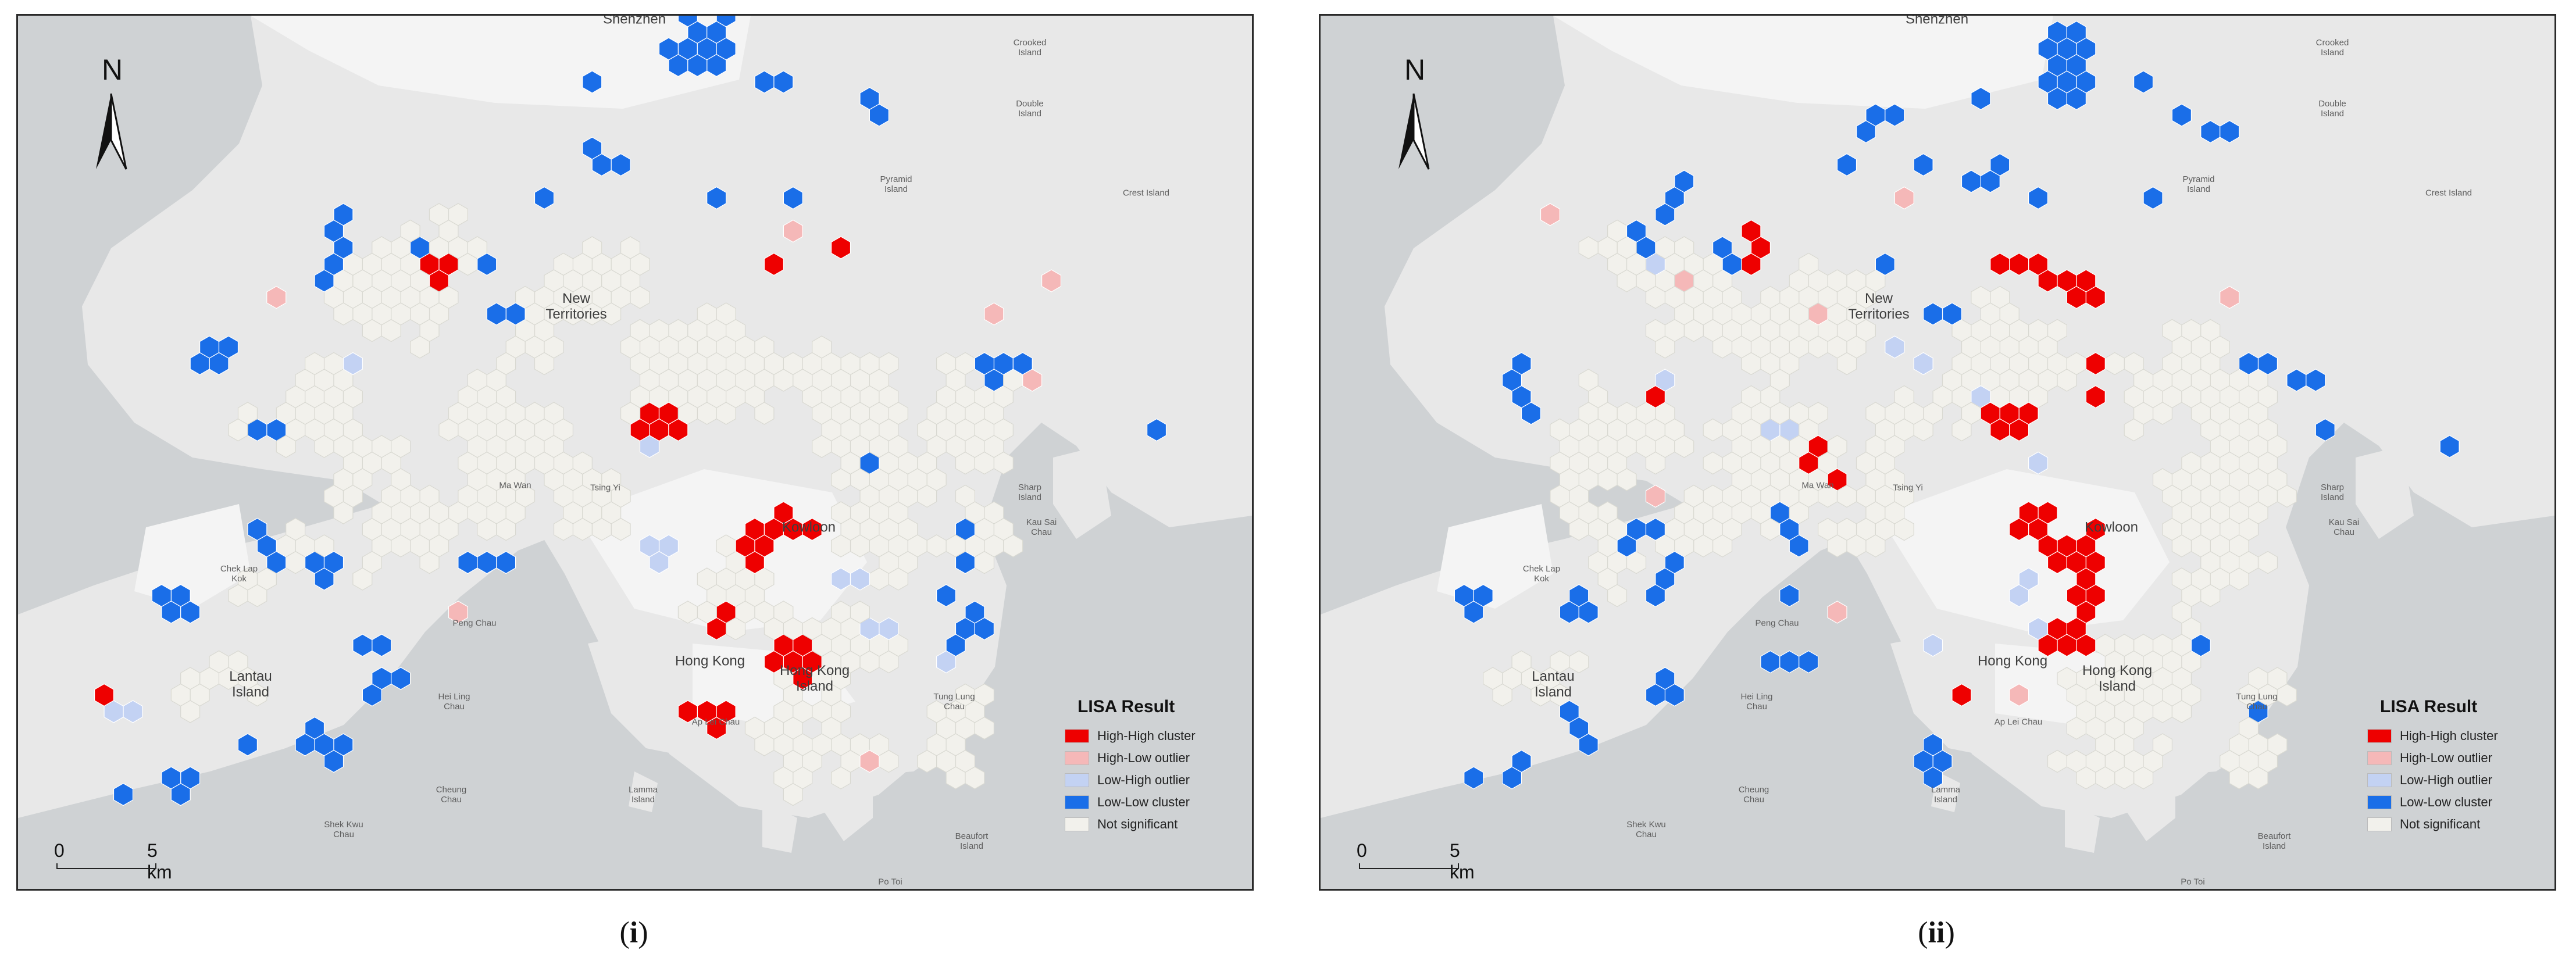 This screenshot has width=2576, height=979. What do you see at coordinates (1495, 556) in the screenshot?
I see `urban-area` at bounding box center [1495, 556].